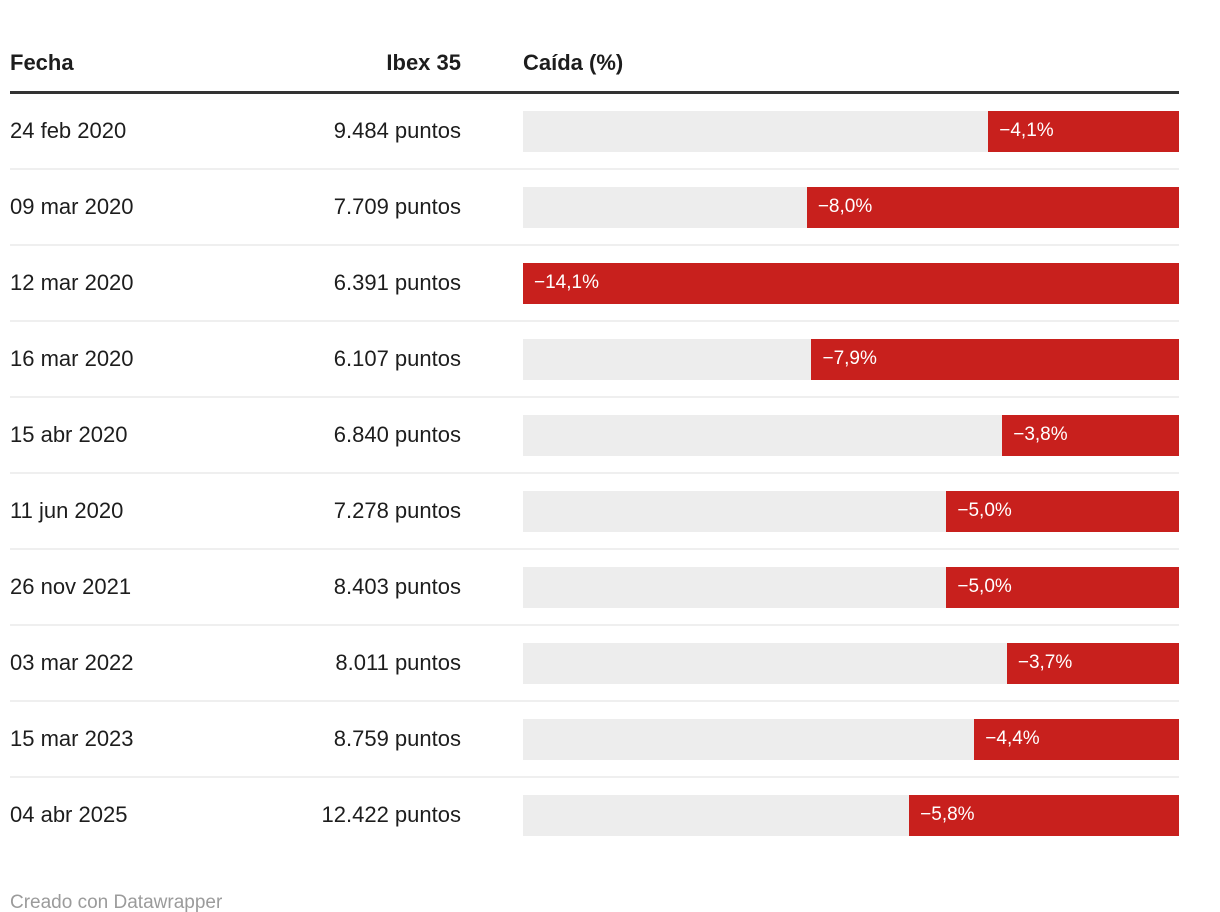  I want to click on caida-cell: −14,1%, so click(820, 283).